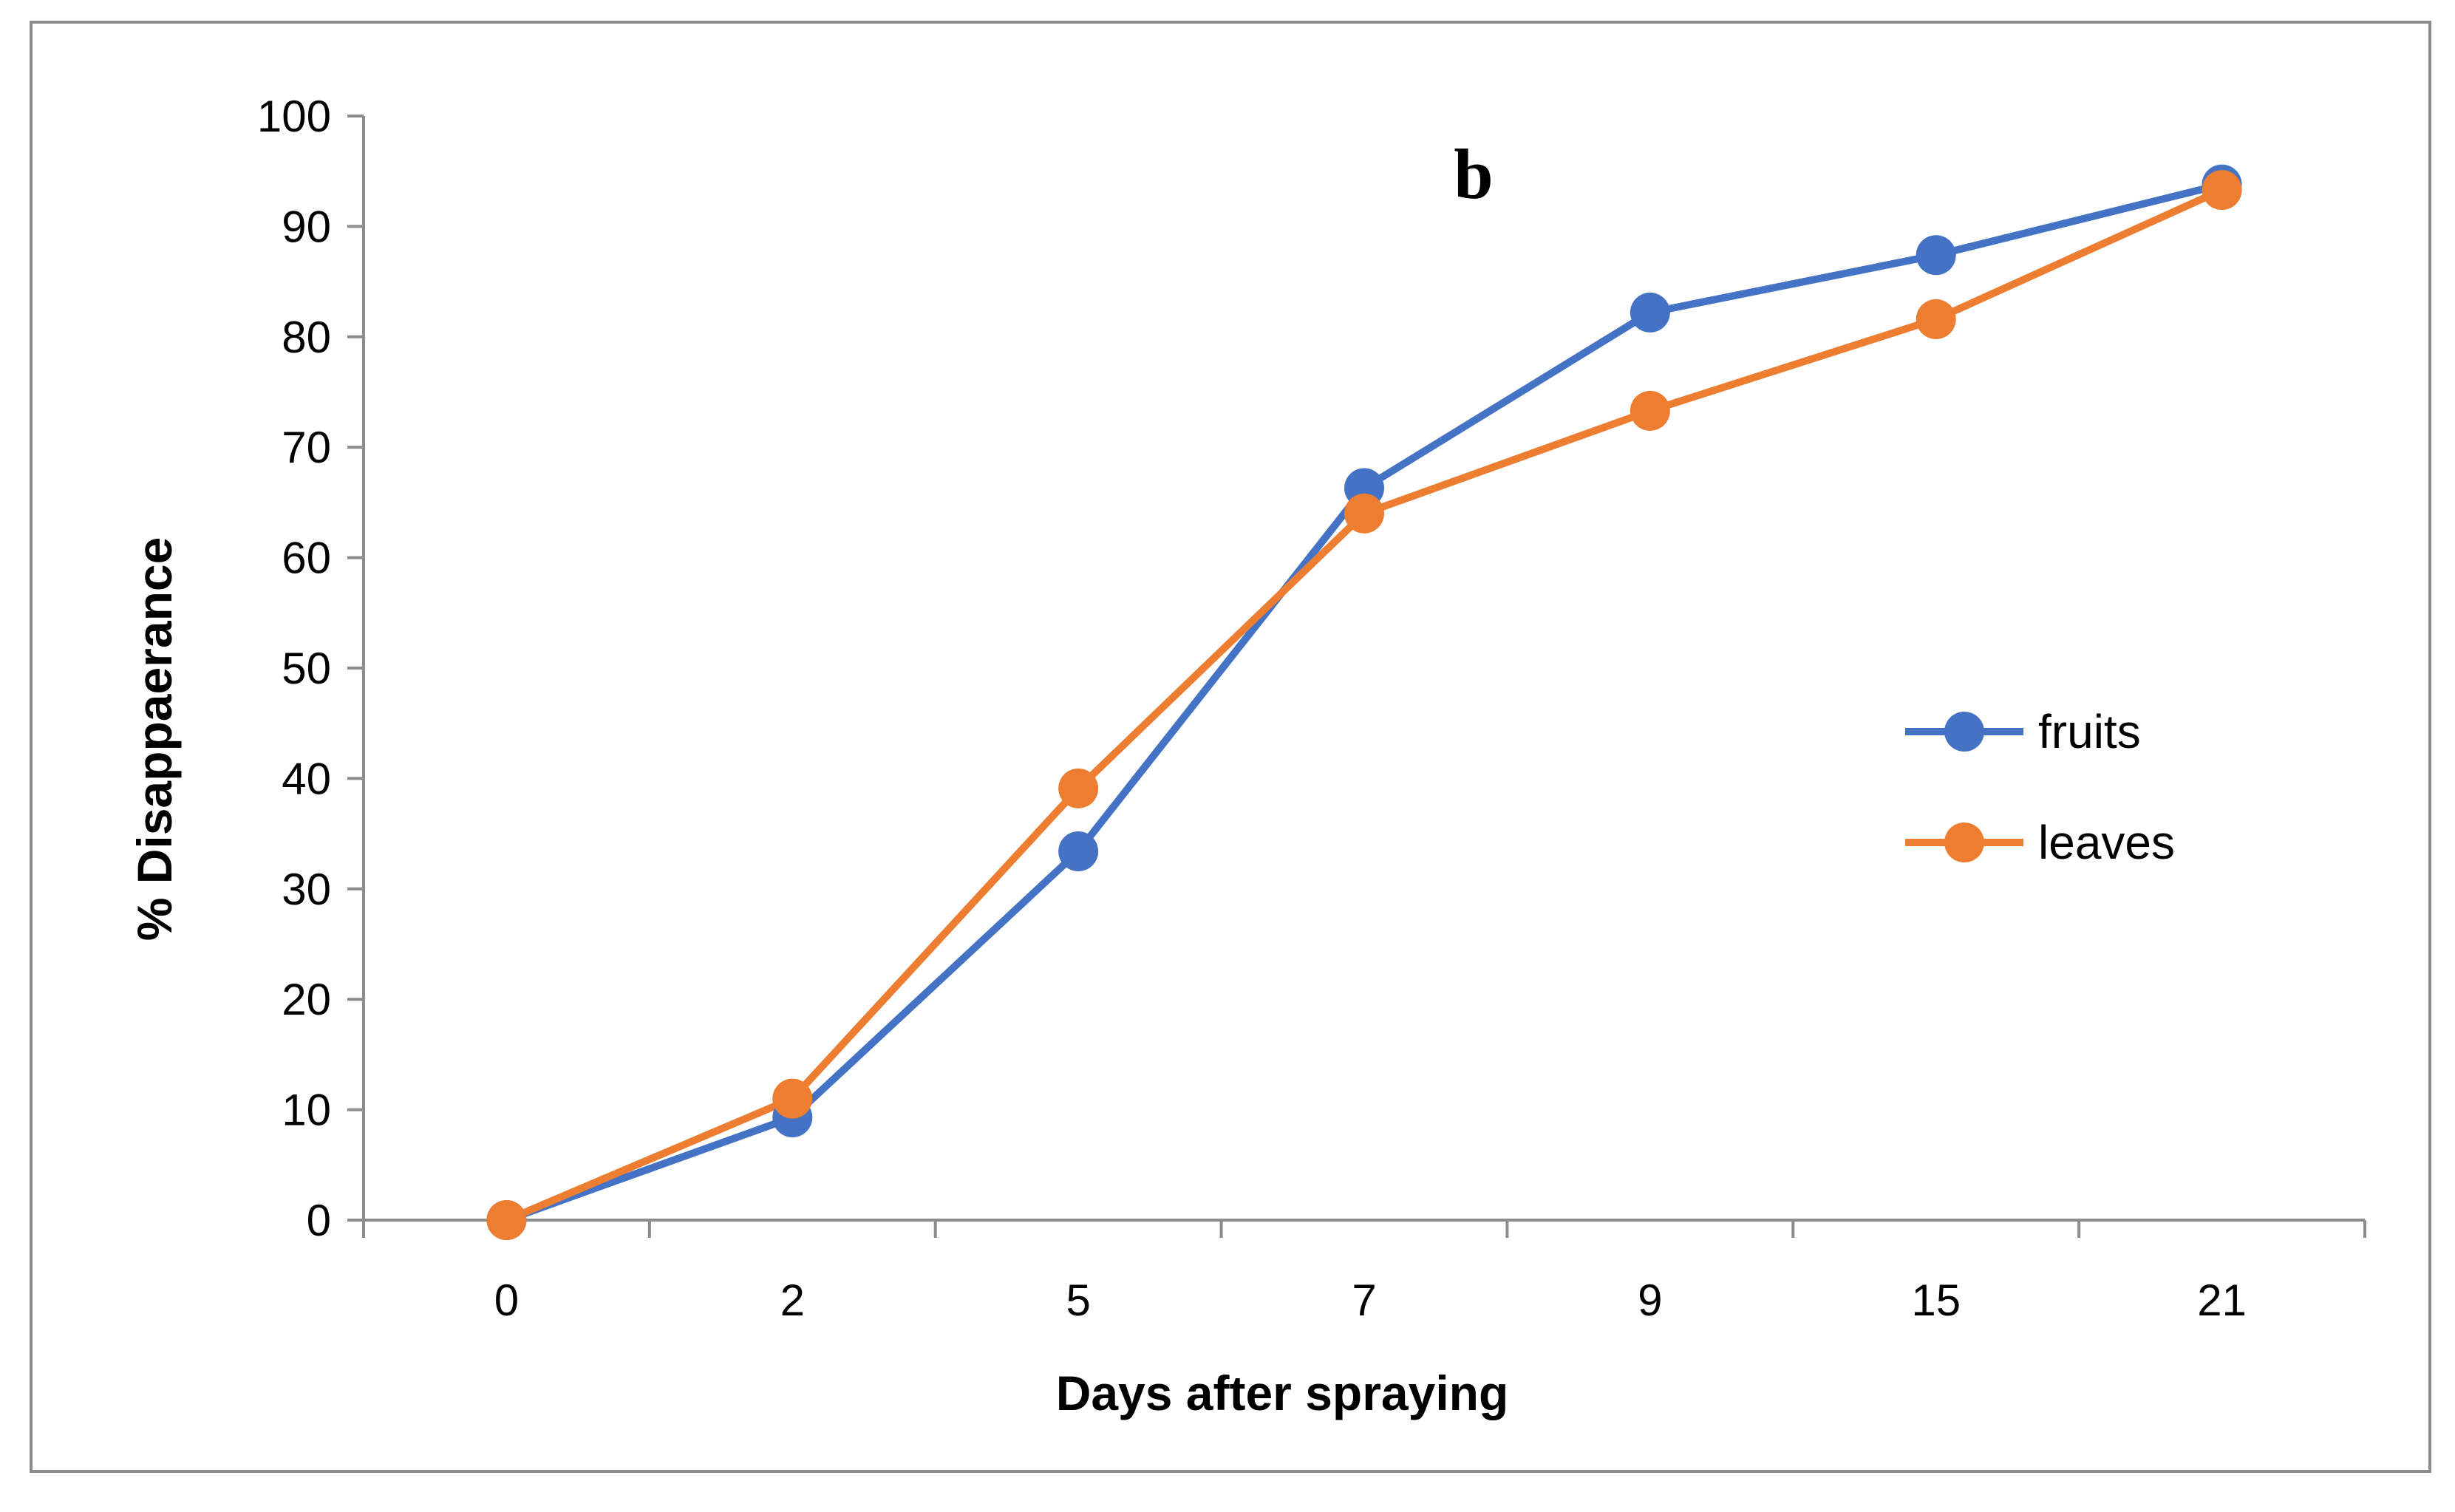 This screenshot has width=2455, height=1512. I want to click on x-tick-label: 15, so click(1936, 1300).